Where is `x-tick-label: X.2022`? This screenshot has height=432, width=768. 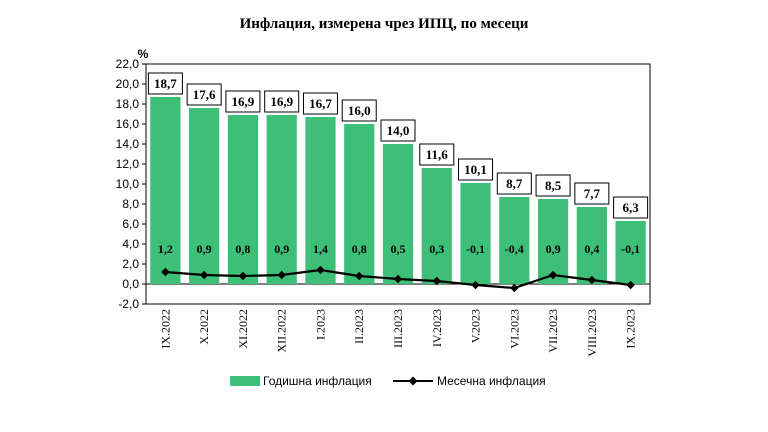 x-tick-label: X.2022 is located at coordinates (204, 327).